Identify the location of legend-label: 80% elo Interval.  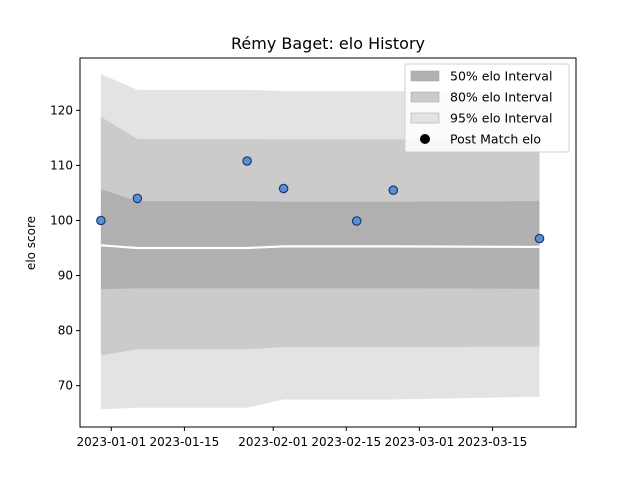
(501, 97).